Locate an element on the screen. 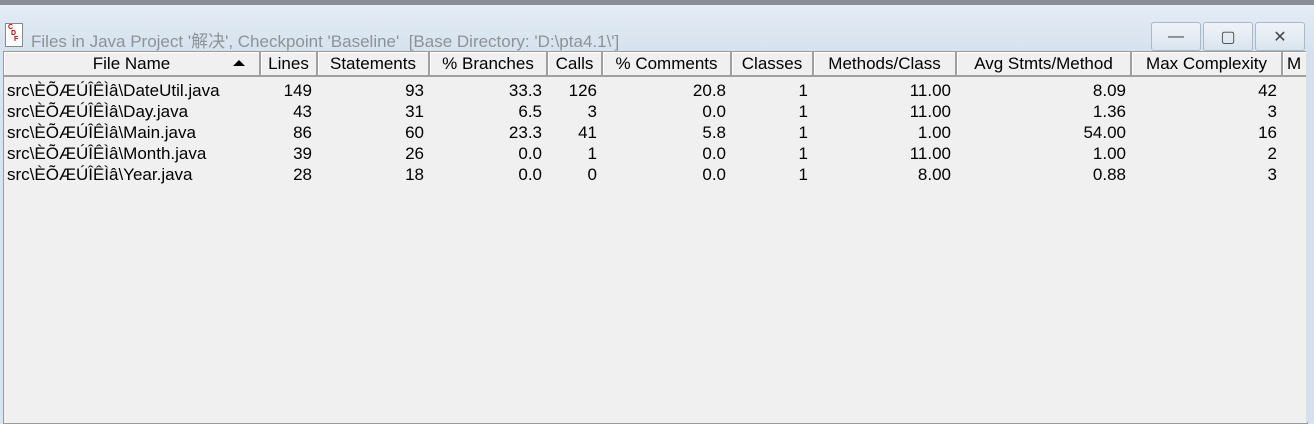 This screenshot has width=1314, height=424. table-cell: 26 is located at coordinates (414, 153).